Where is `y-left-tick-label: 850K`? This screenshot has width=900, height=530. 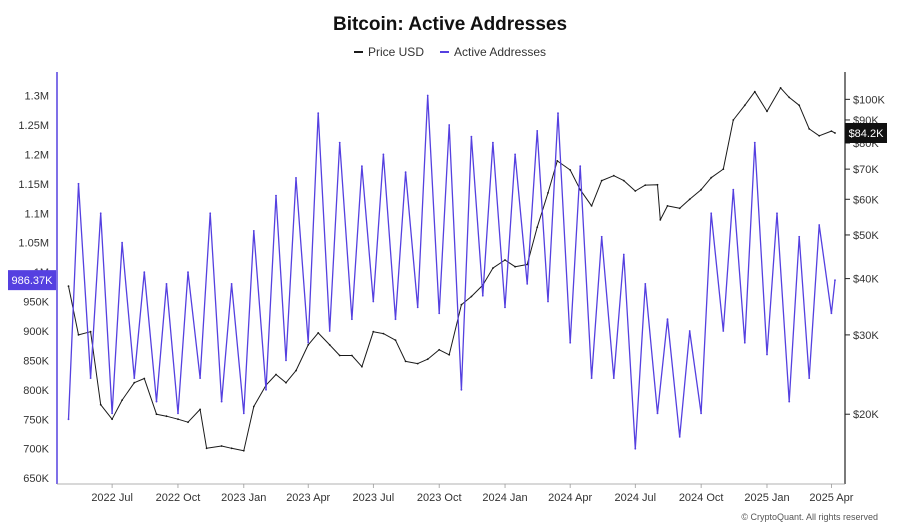 y-left-tick-label: 850K is located at coordinates (36, 361).